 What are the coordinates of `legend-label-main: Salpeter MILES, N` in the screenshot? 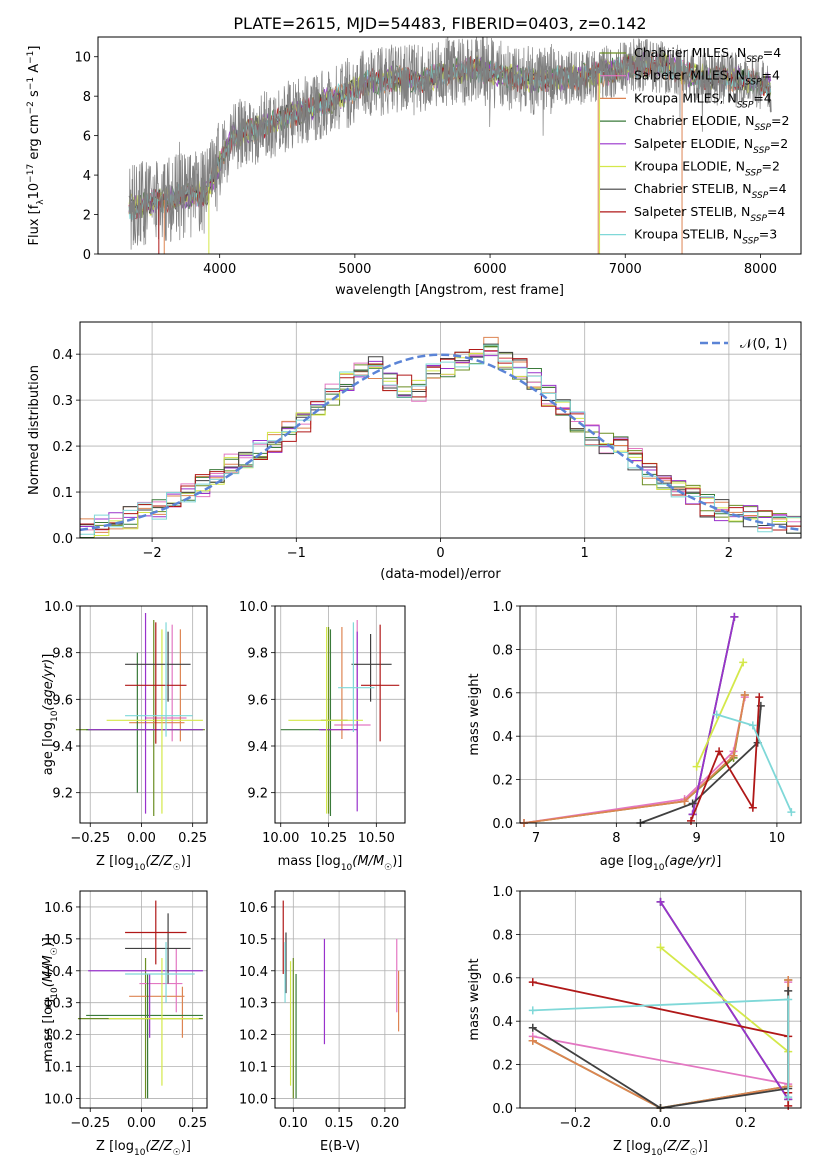 It's located at (689, 75).